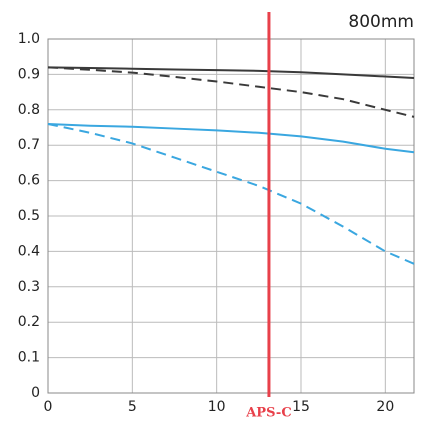 This screenshot has height=425, width=434. Describe the element at coordinates (29, 145) in the screenshot. I see `y-tick-label: 0.7` at that location.